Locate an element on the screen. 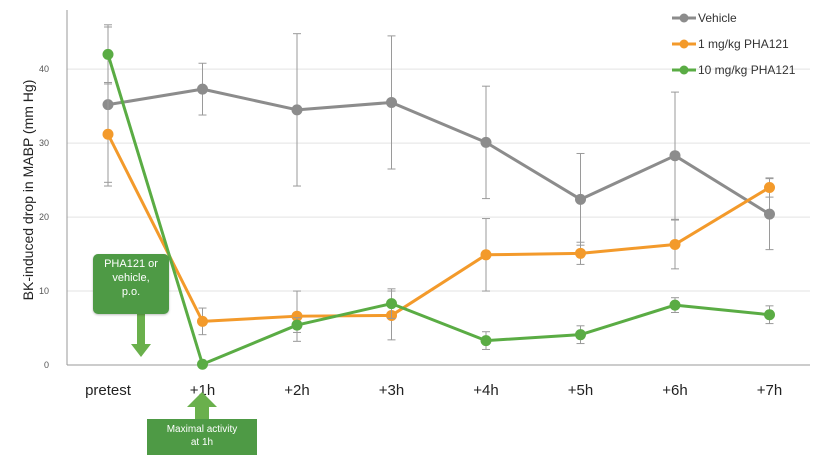 This screenshot has height=455, width=815. x-tick-label: +4h is located at coordinates (485, 390).